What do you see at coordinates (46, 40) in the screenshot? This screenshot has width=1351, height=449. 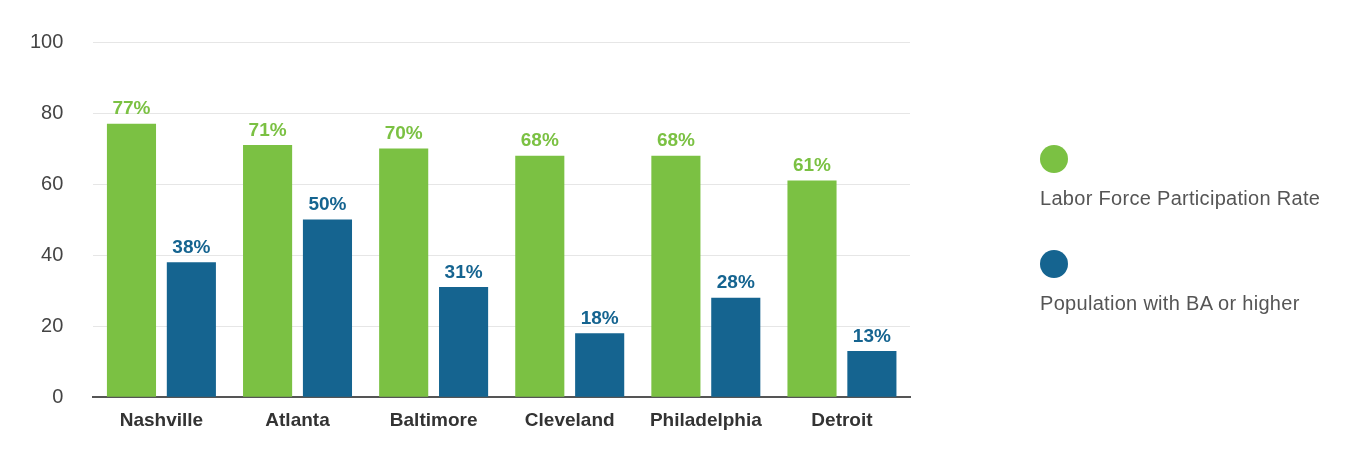 I see `y-tick-label: 100` at bounding box center [46, 40].